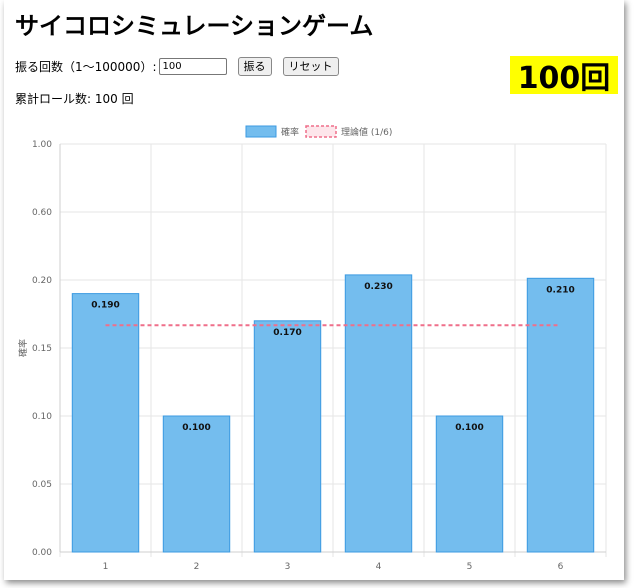  I want to click on x-tick-label: 4, so click(379, 567).